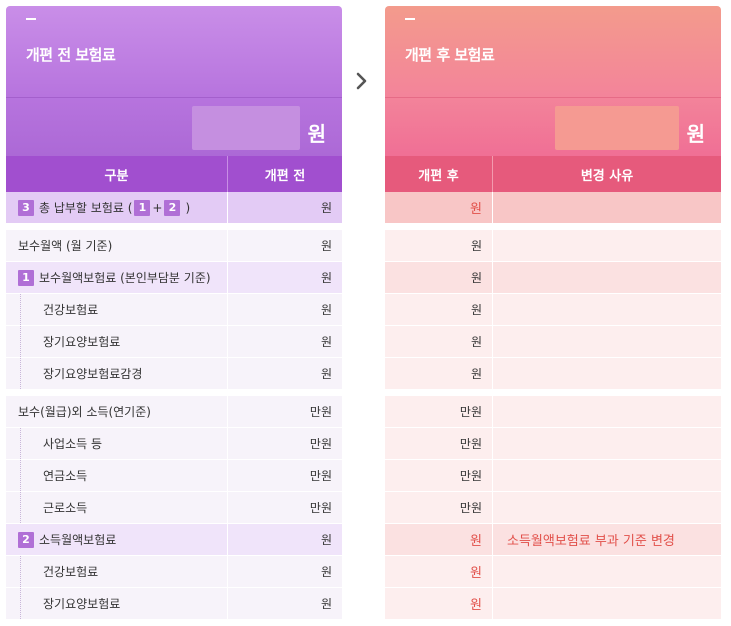 Image resolution: width=731 pixels, height=626 pixels. I want to click on row-label-text: 소득월액보험료, so click(78, 540).